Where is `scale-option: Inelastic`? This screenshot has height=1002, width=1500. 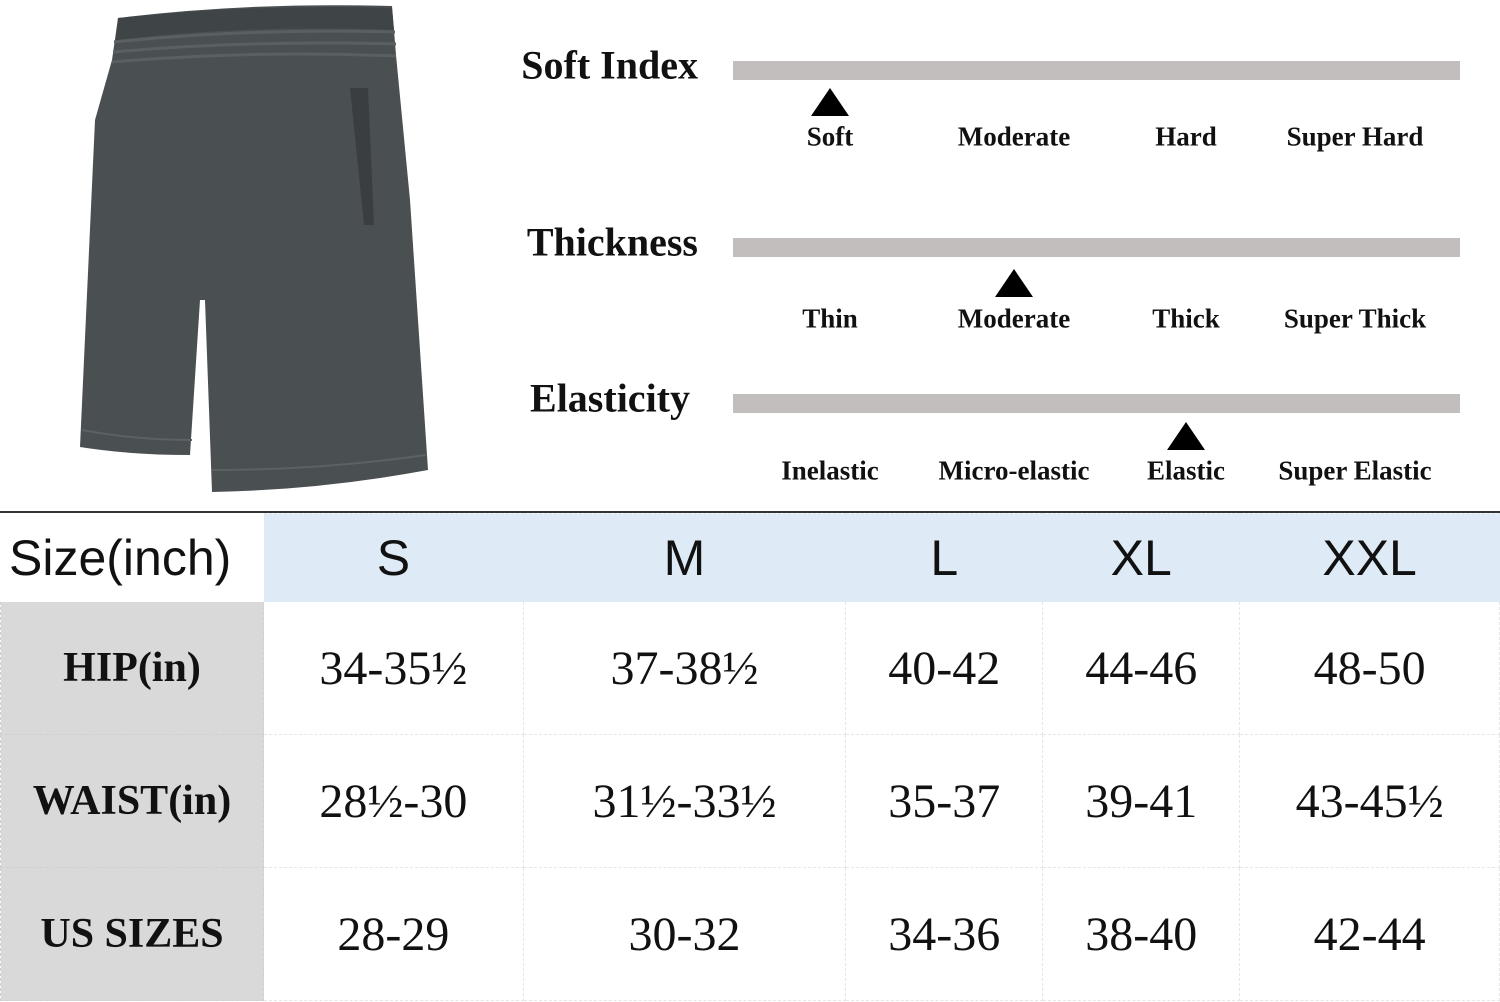 scale-option: Inelastic is located at coordinates (830, 470).